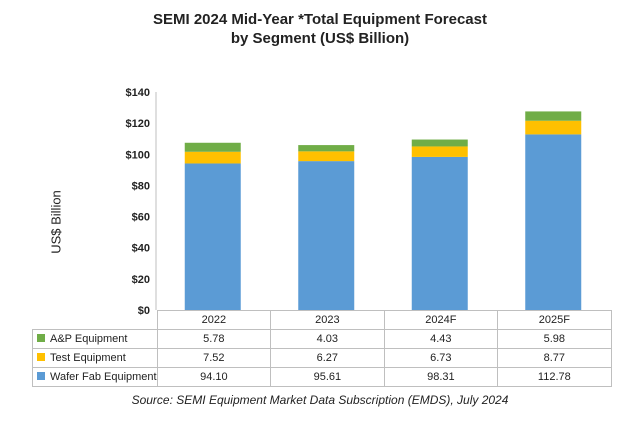 This screenshot has width=640, height=426. I want to click on legend-label: Wafer Fab Equipment, so click(103, 377).